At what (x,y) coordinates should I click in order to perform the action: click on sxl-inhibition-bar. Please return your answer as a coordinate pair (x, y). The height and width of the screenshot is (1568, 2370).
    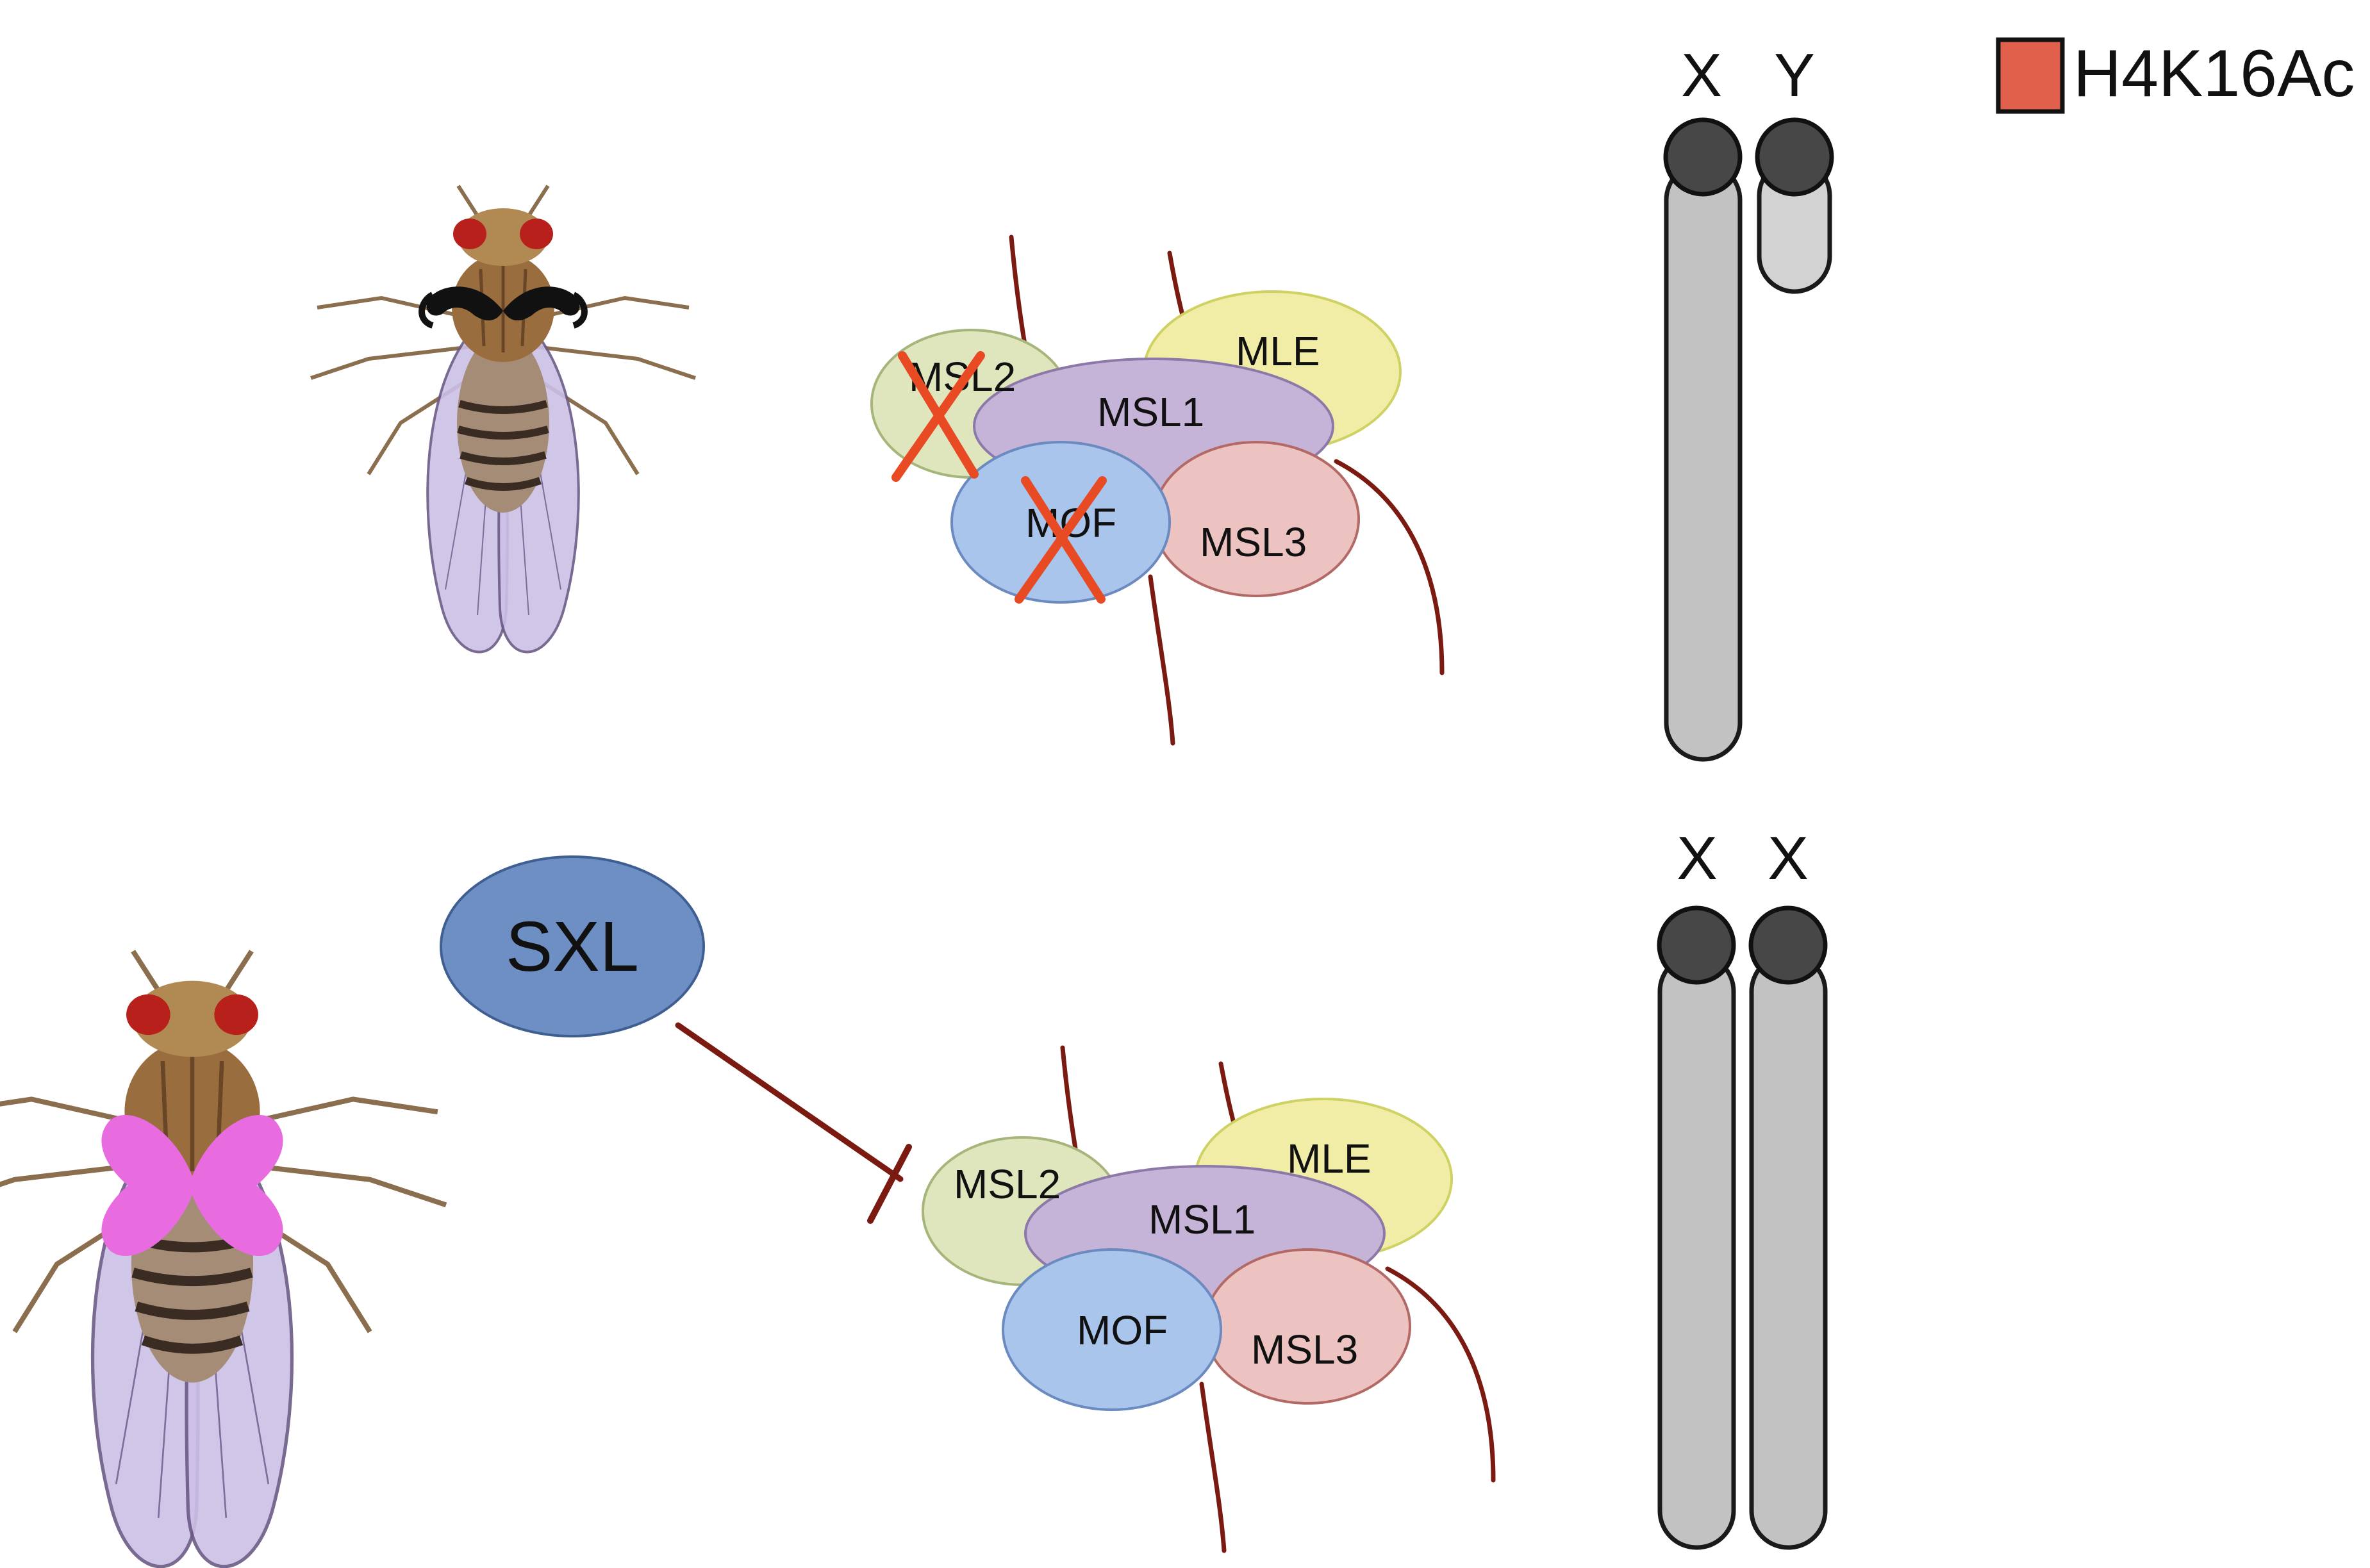
    Looking at the image, I should click on (889, 1184).